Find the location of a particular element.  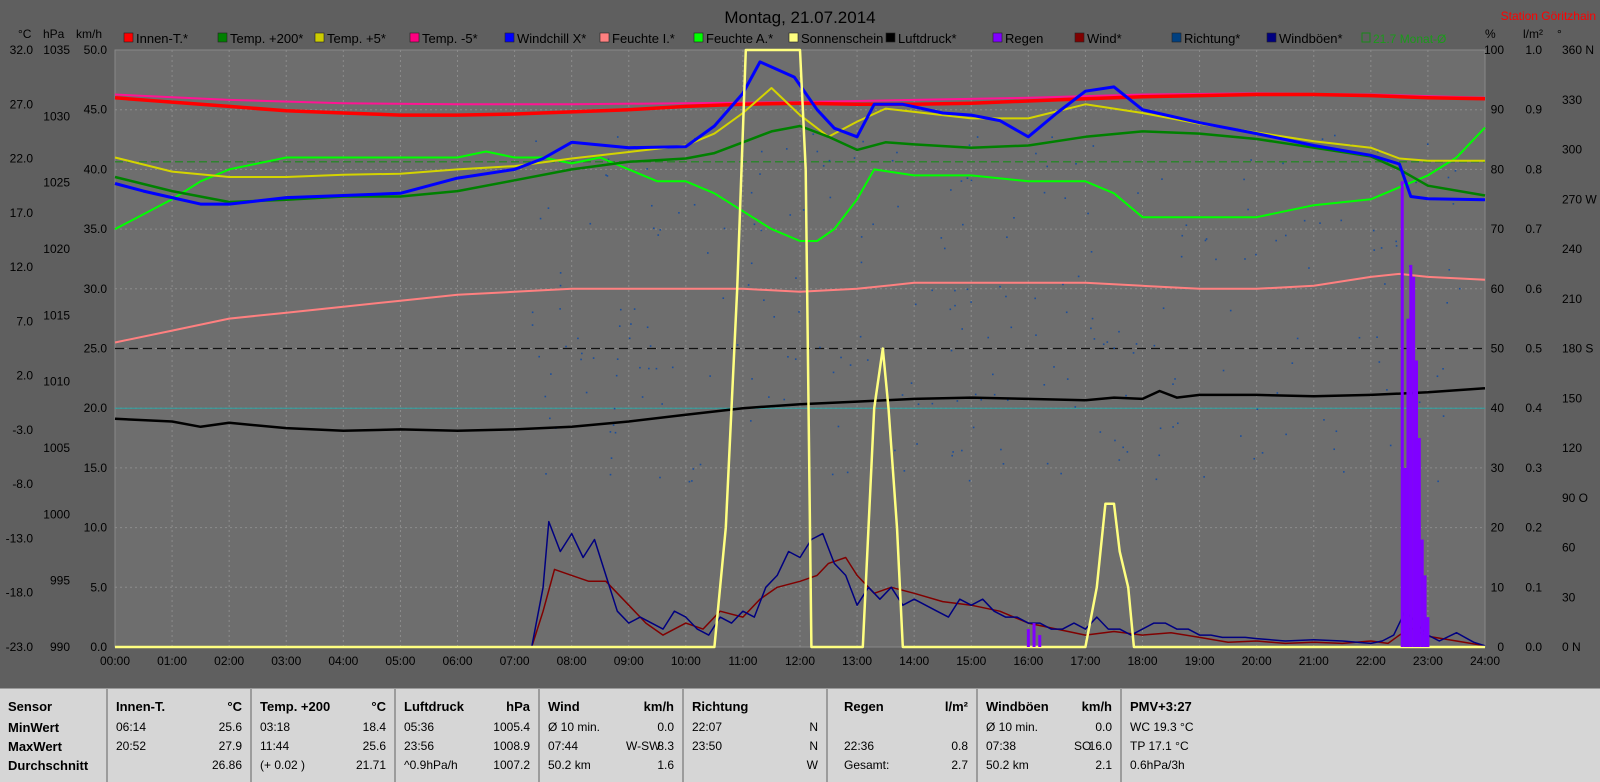

wind-tick-label: 25.0 is located at coordinates (96, 349).